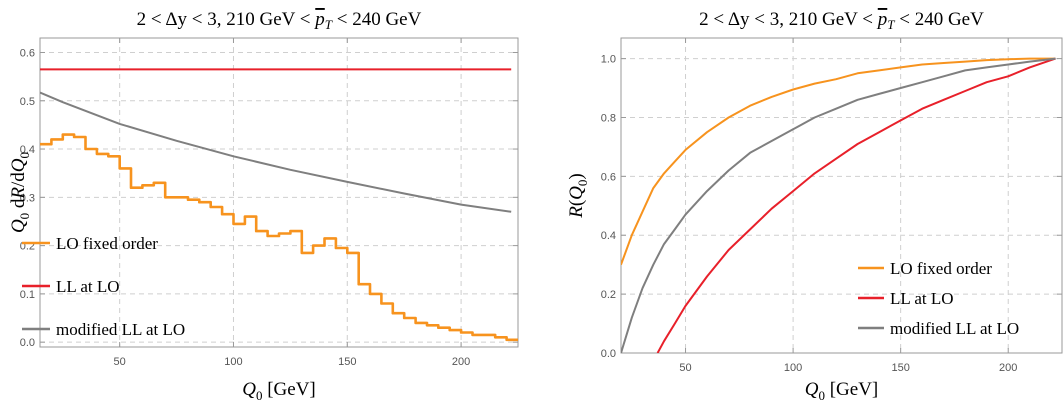 The image size is (1064, 409). I want to click on y-tick-label: 0.3, so click(27, 198).